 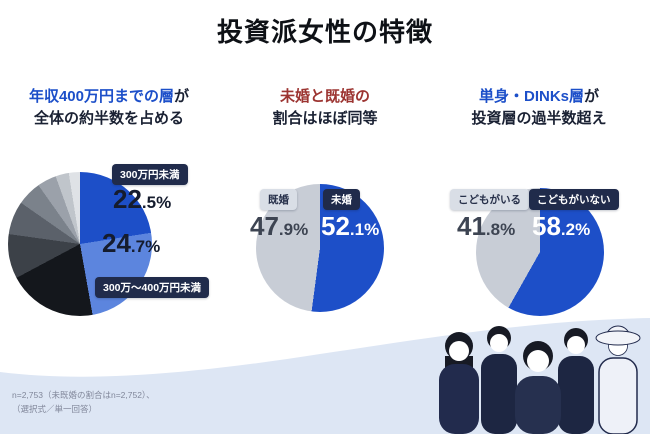 What do you see at coordinates (279, 226) in the screenshot?
I see `pct-married: 47.9%` at bounding box center [279, 226].